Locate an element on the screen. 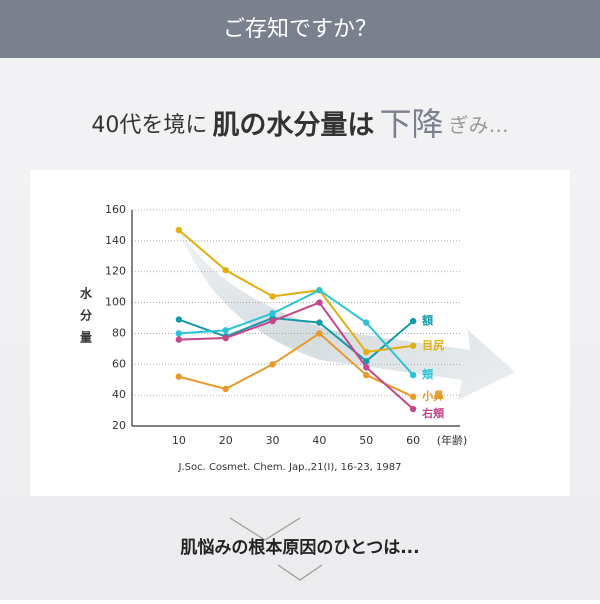 The width and height of the screenshot is (600, 604). headline-part: 下降 is located at coordinates (412, 124).